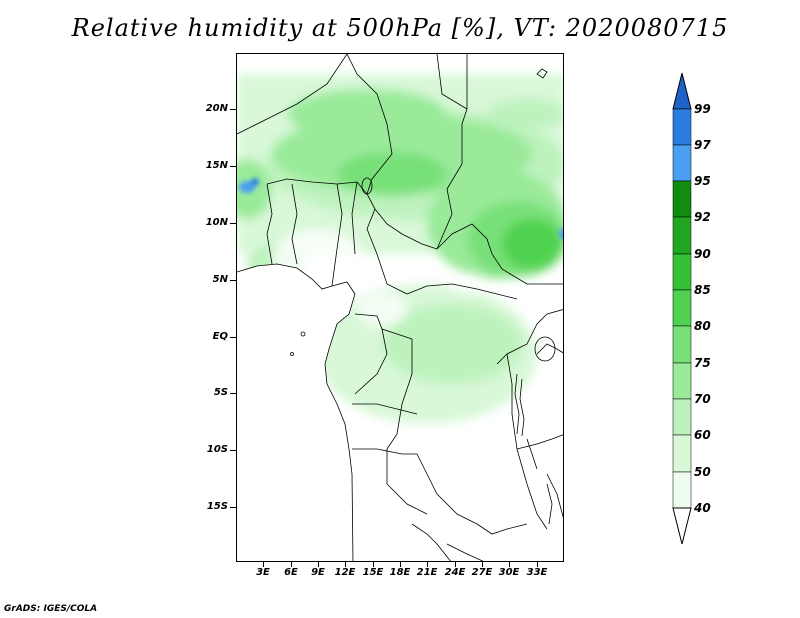 The height and width of the screenshot is (618, 800). Describe the element at coordinates (345, 572) in the screenshot. I see `lon-label-12e: 12E` at that location.